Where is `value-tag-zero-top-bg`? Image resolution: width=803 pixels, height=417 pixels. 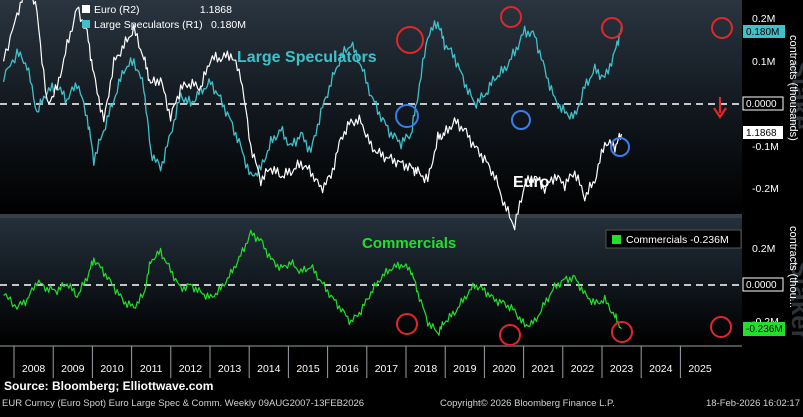 value-tag-zero-top-bg is located at coordinates (763, 103).